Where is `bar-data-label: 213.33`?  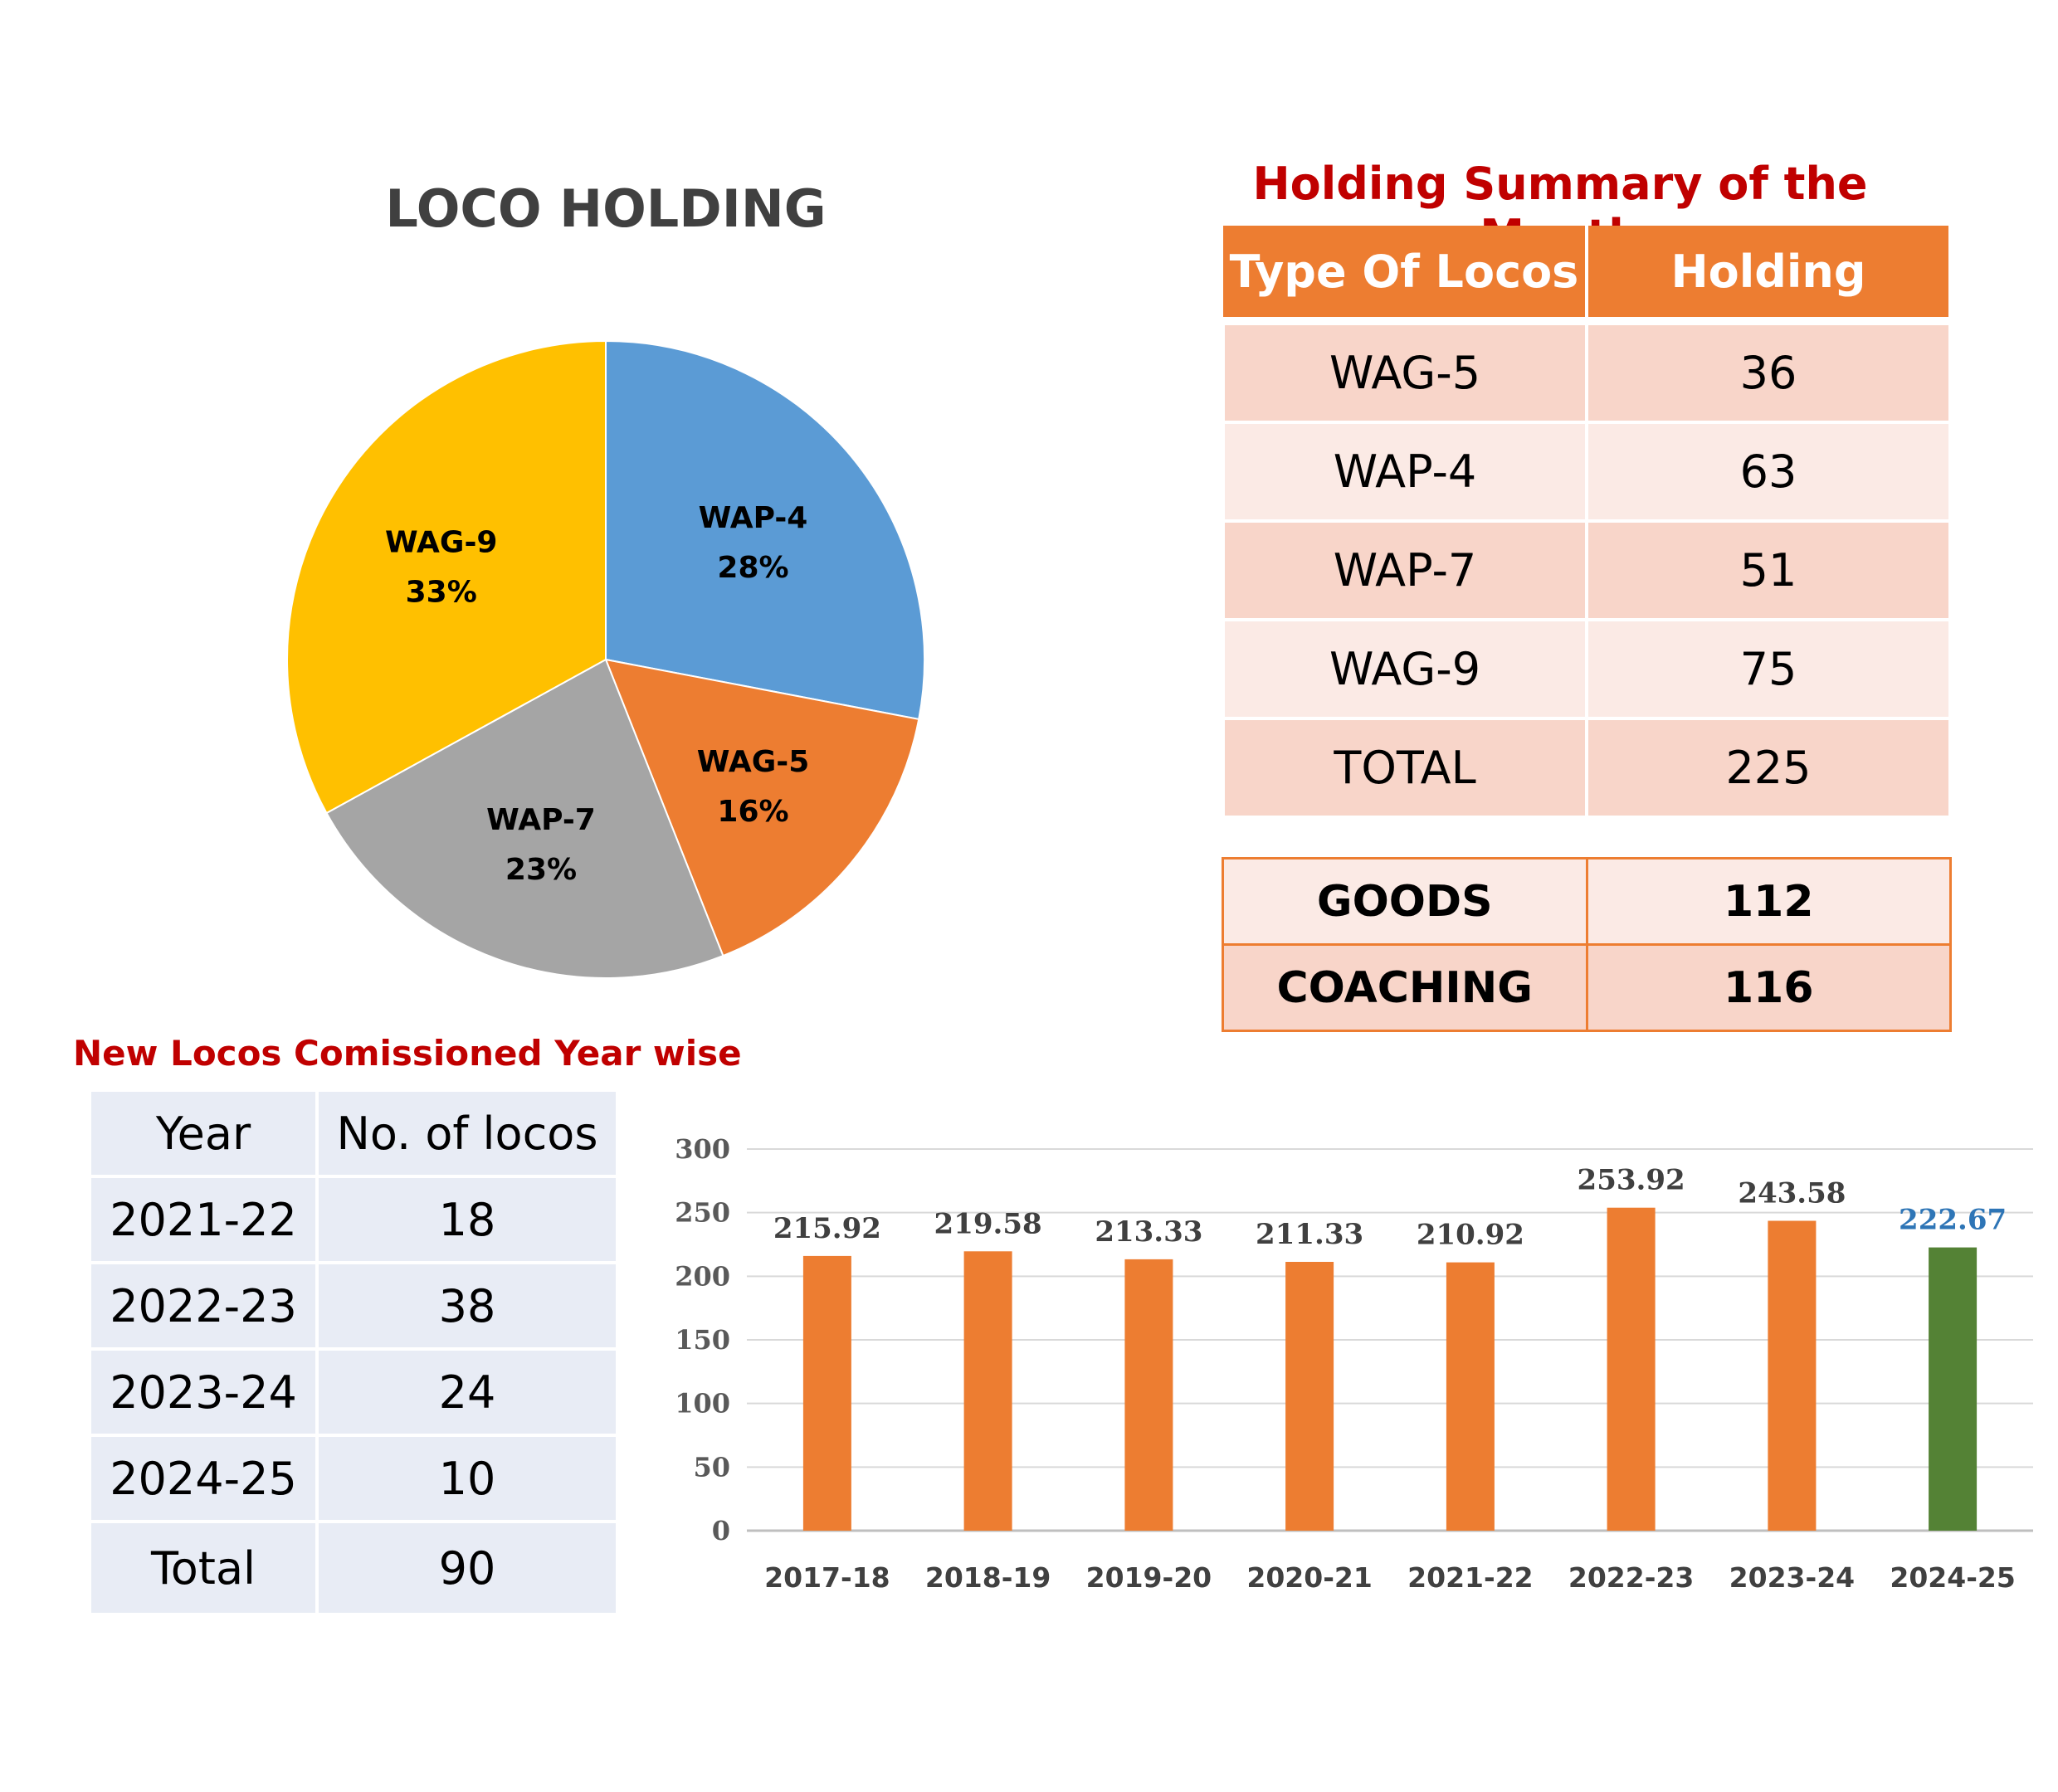 bar-data-label: 213.33 is located at coordinates (1148, 1232).